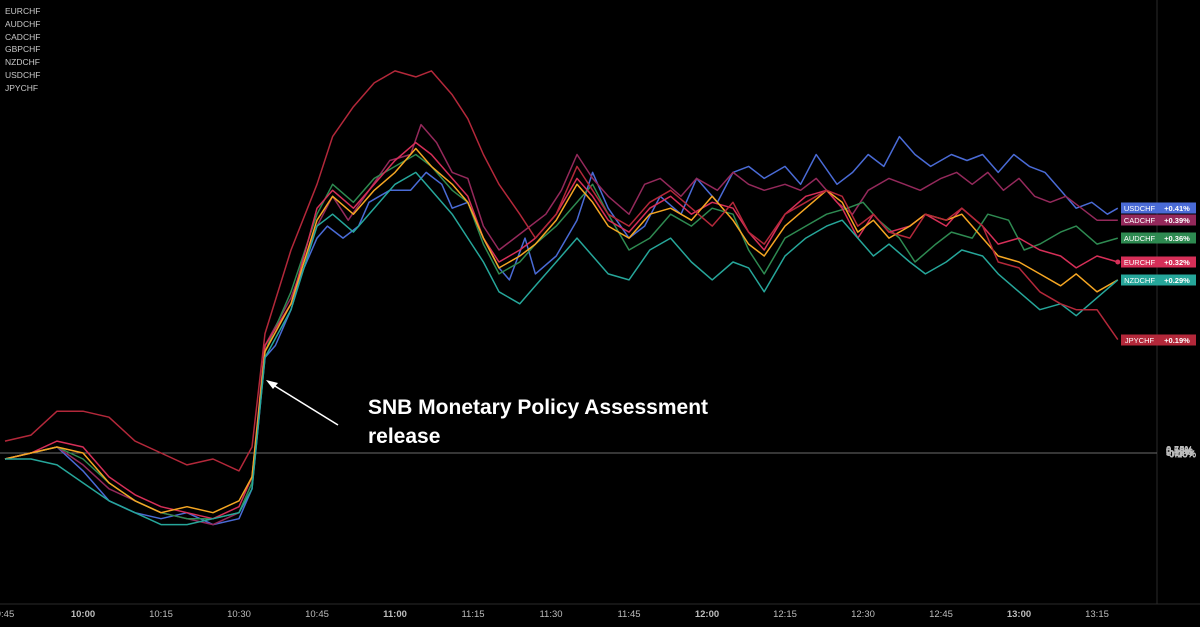 Image resolution: width=1200 pixels, height=627 pixels. I want to click on x-tick-label: 11:45, so click(628, 614).